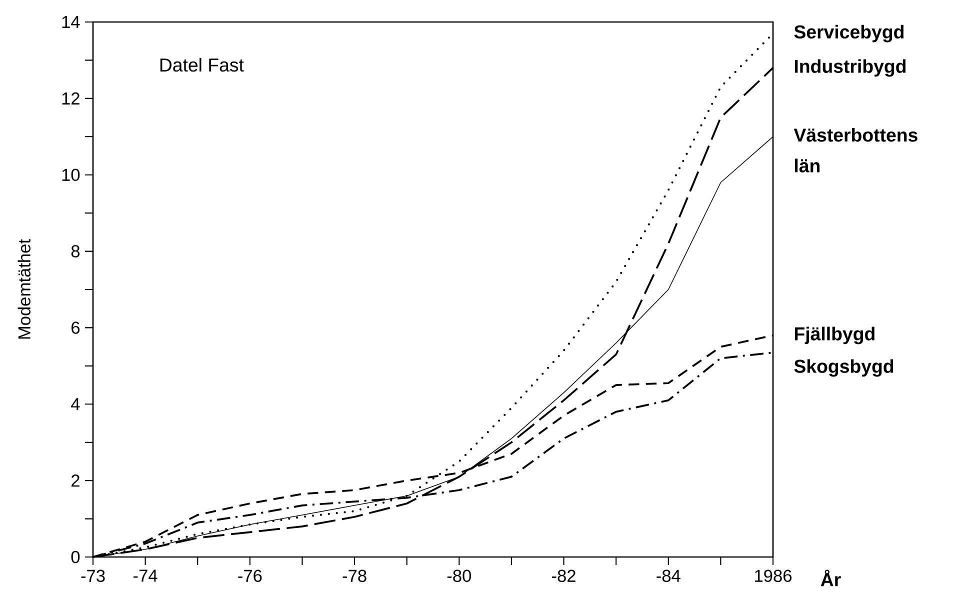  Describe the element at coordinates (849, 33) in the screenshot. I see `series-label: Servicebygd` at that location.